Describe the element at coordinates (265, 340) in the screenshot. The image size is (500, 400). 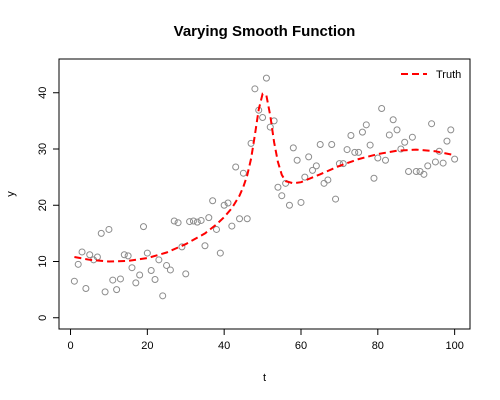
I see `x-axis: 0 20 40 60 80 100` at that location.